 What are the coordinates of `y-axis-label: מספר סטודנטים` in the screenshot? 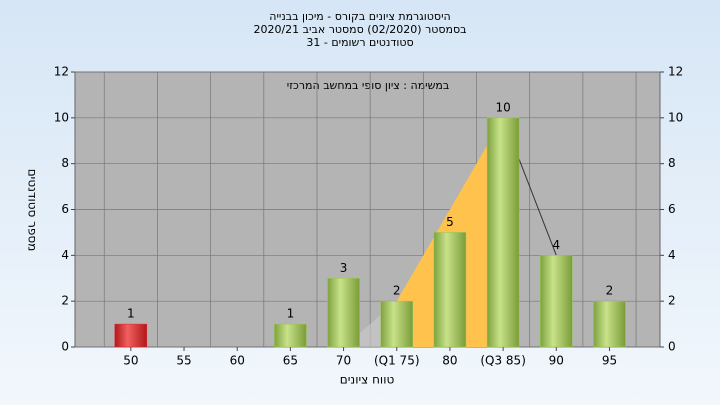 It's located at (33, 210).